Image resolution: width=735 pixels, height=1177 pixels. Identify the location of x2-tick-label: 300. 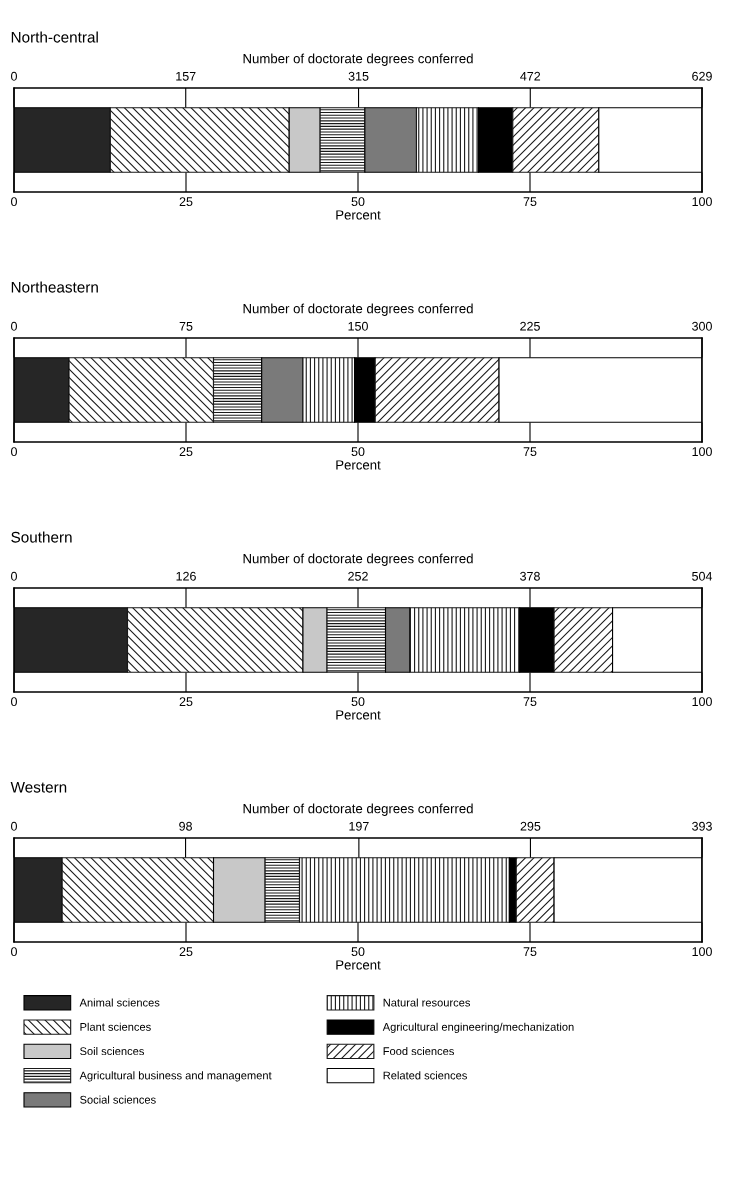
(702, 326).